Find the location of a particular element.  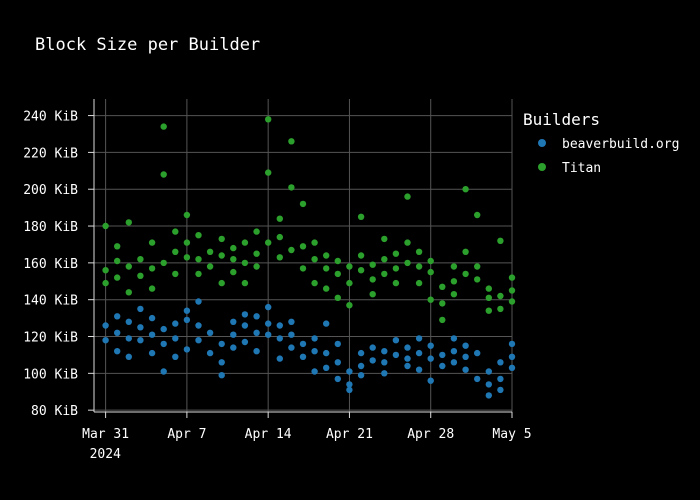

legend-label: Titan is located at coordinates (581, 168).